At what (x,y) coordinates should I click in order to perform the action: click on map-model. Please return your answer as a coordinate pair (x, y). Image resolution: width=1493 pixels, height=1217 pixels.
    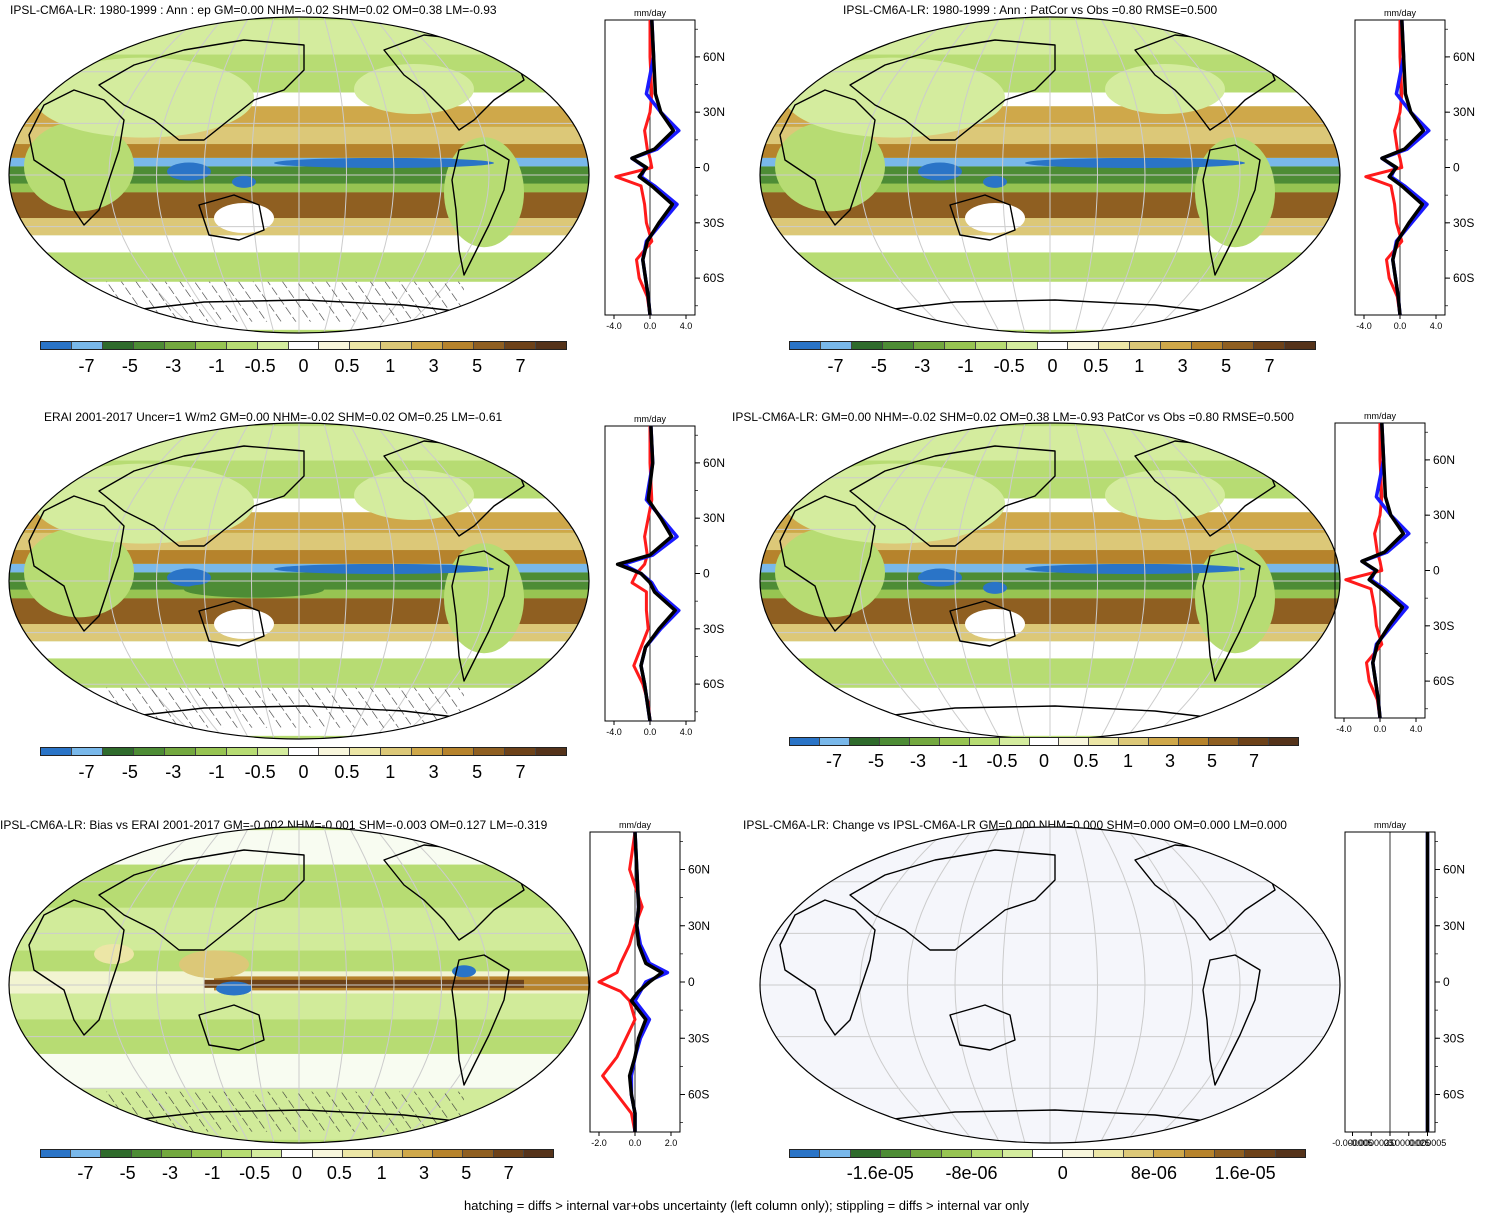
    Looking at the image, I should click on (299, 175).